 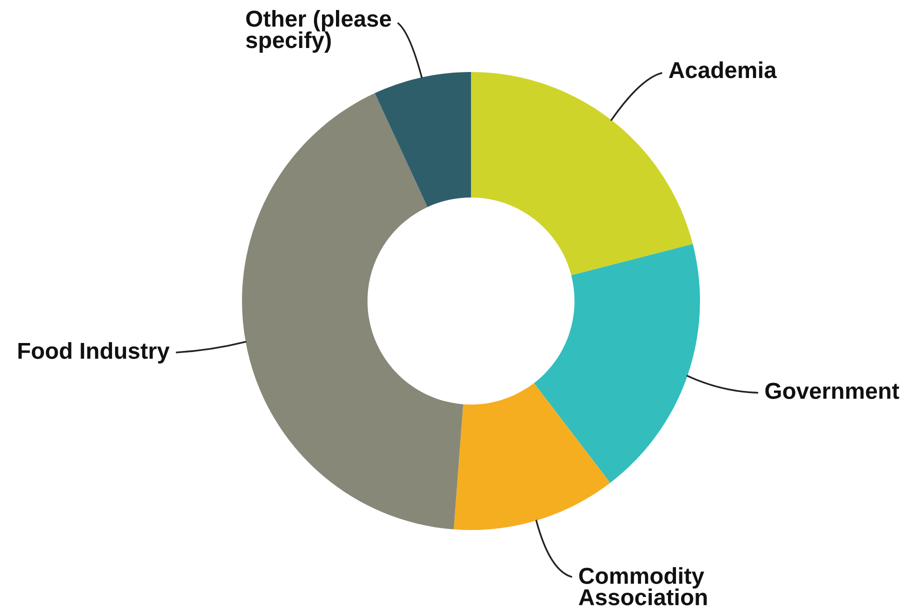 What do you see at coordinates (722, 69) in the screenshot?
I see `slice-label: Academia` at bounding box center [722, 69].